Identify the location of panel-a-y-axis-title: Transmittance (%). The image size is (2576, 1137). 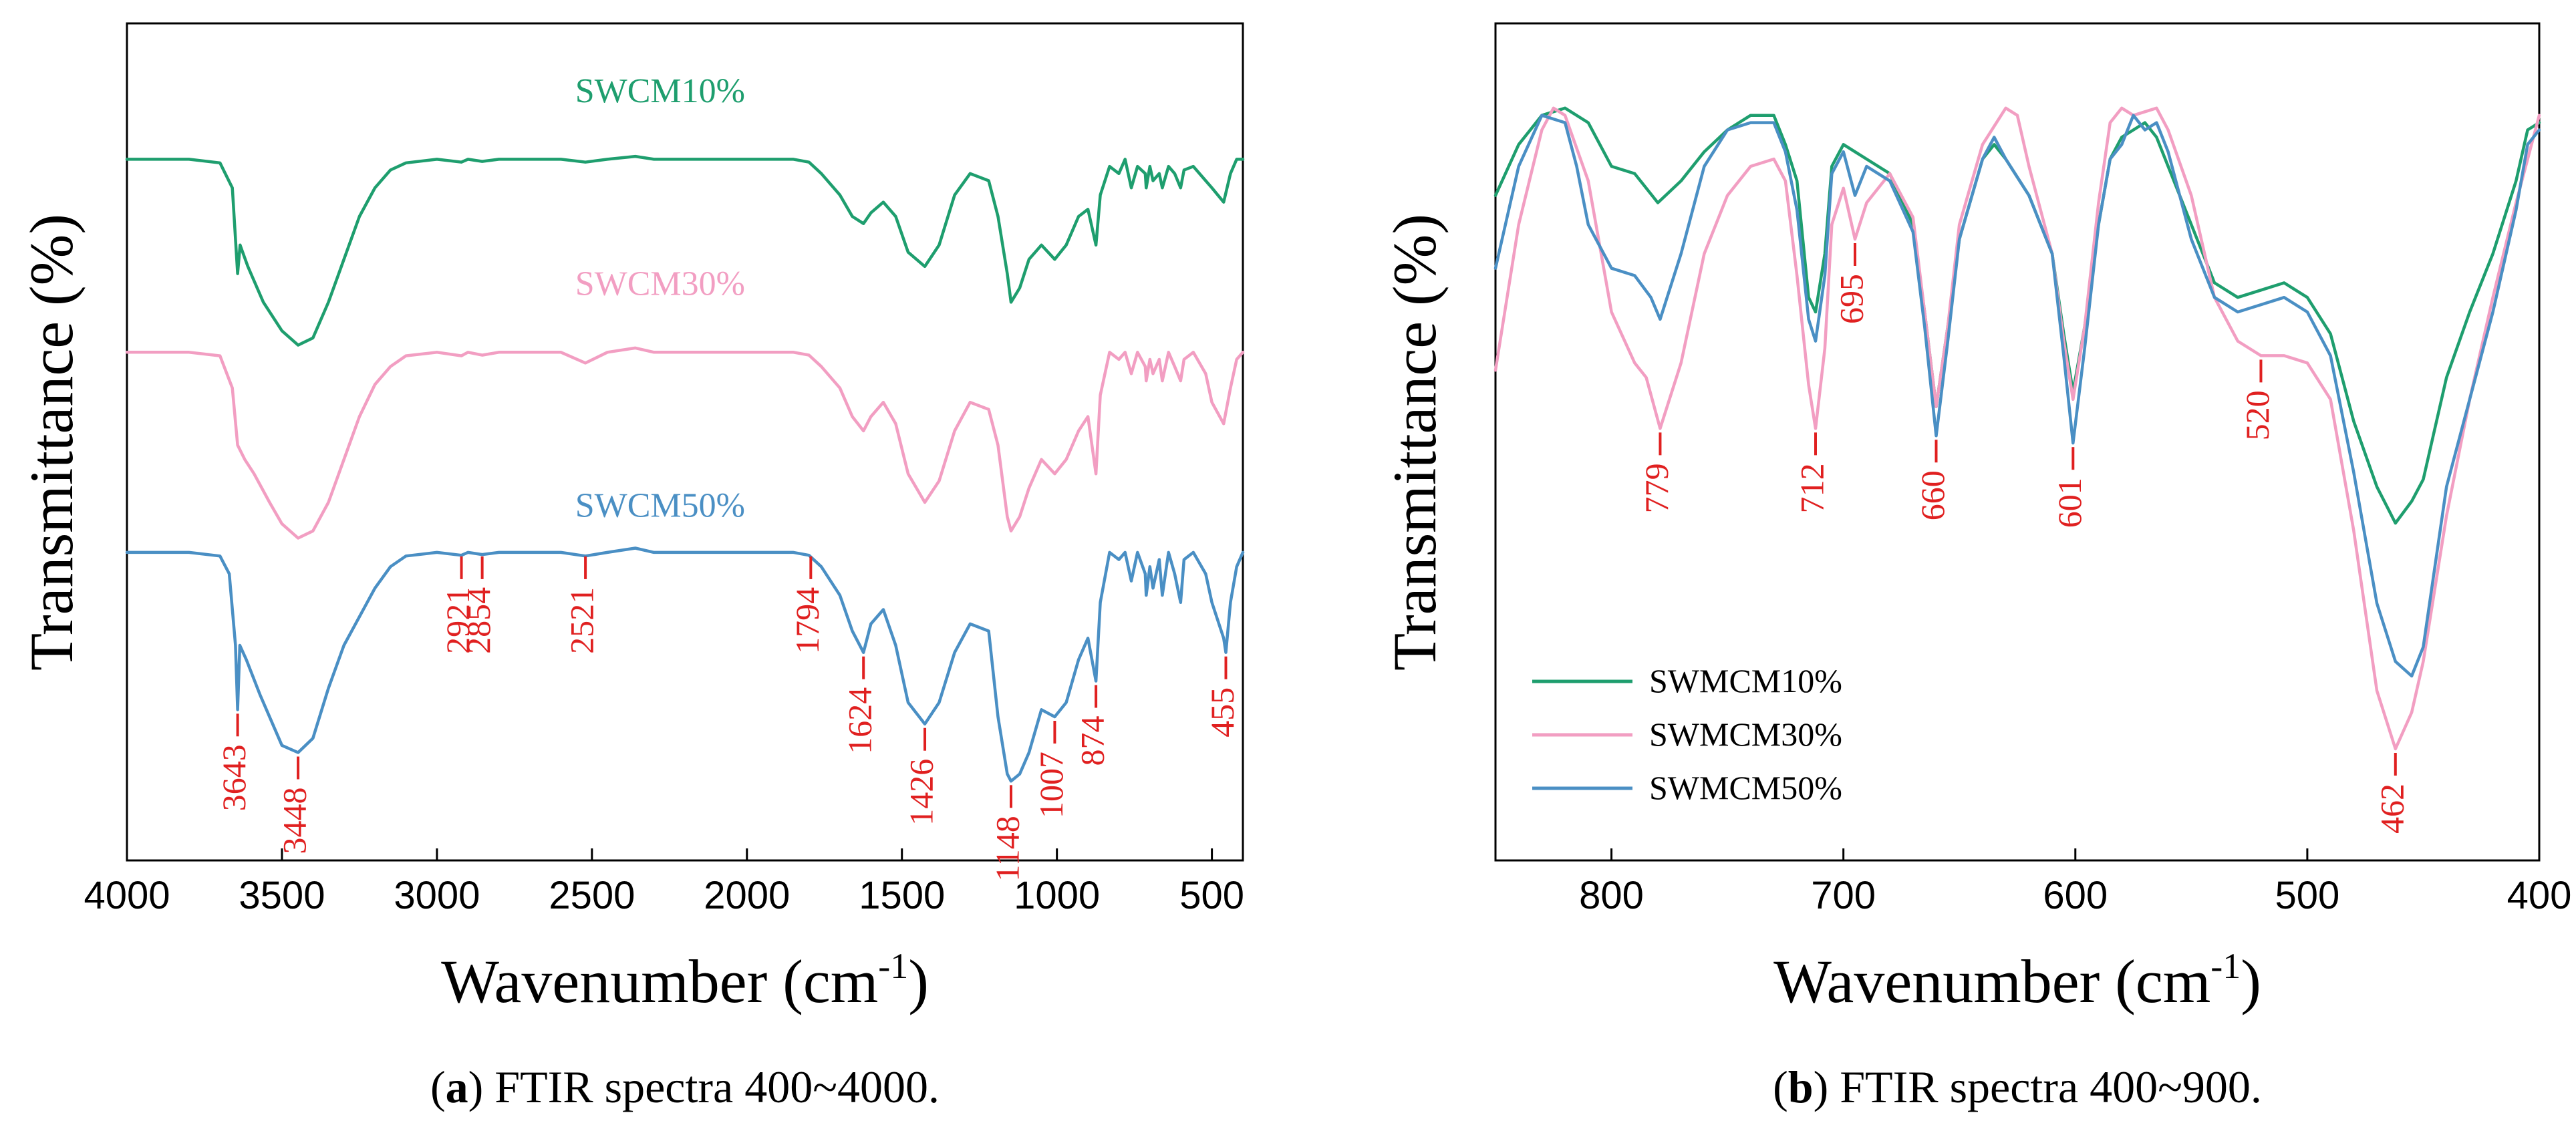
(51, 443).